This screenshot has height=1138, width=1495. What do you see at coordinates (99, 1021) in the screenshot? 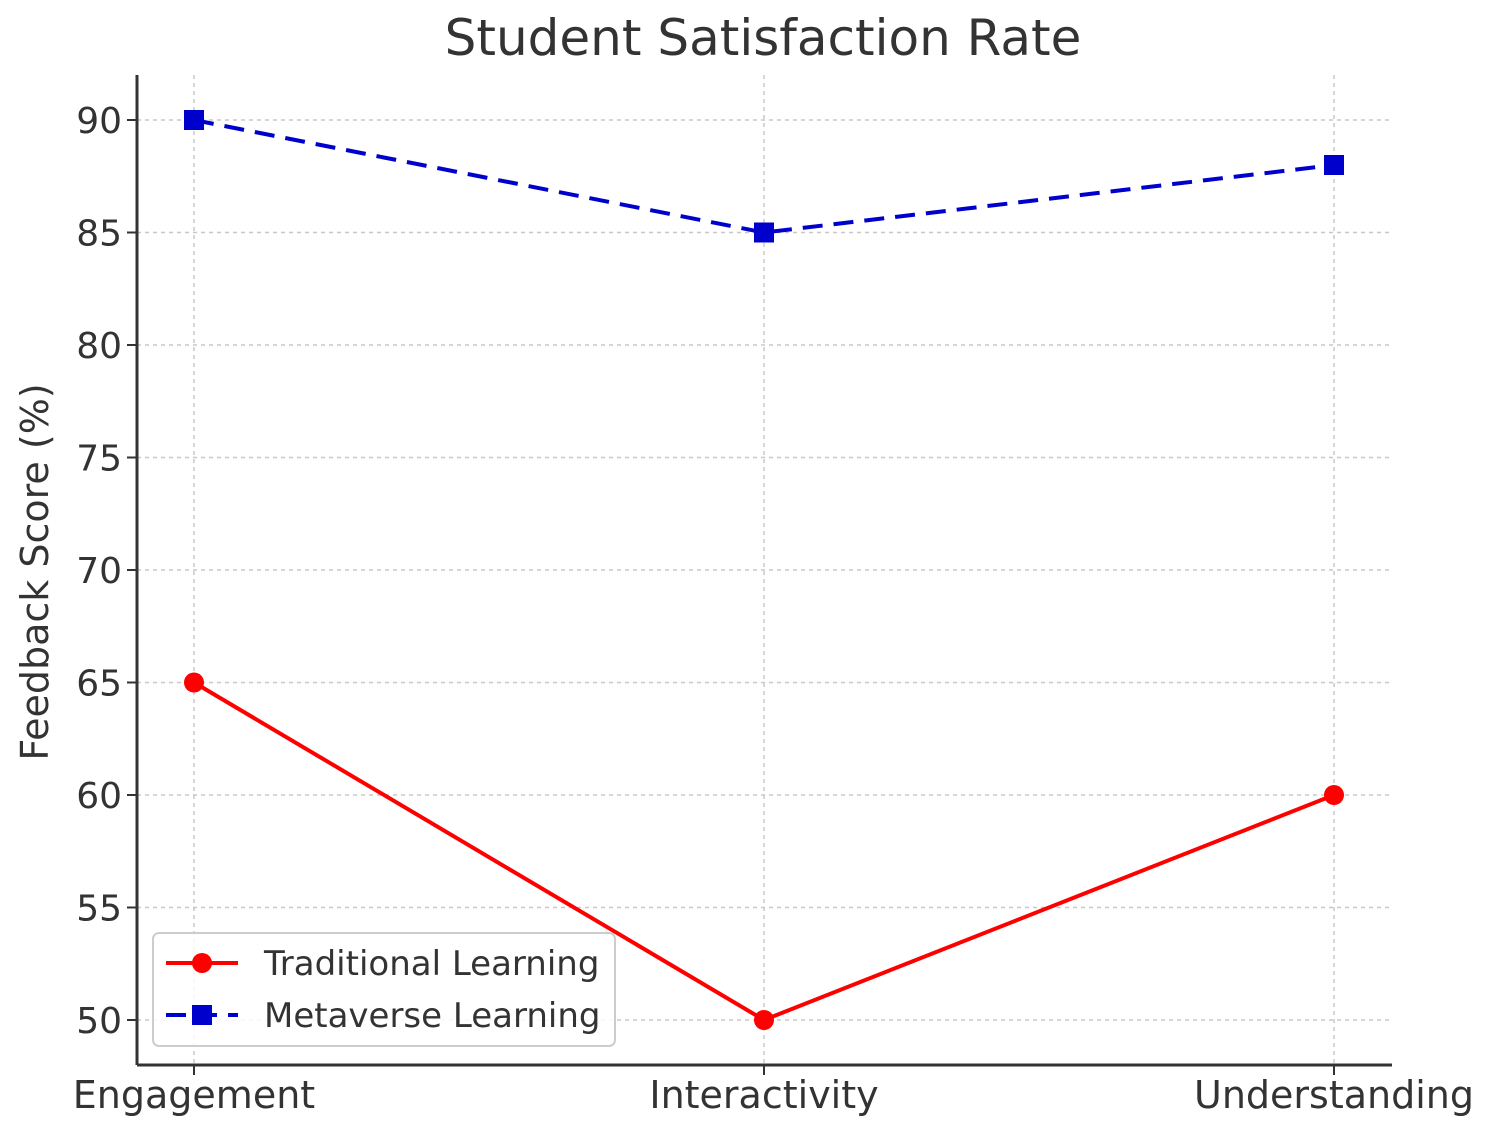
I see `y-tick-label: 50` at bounding box center [99, 1021].